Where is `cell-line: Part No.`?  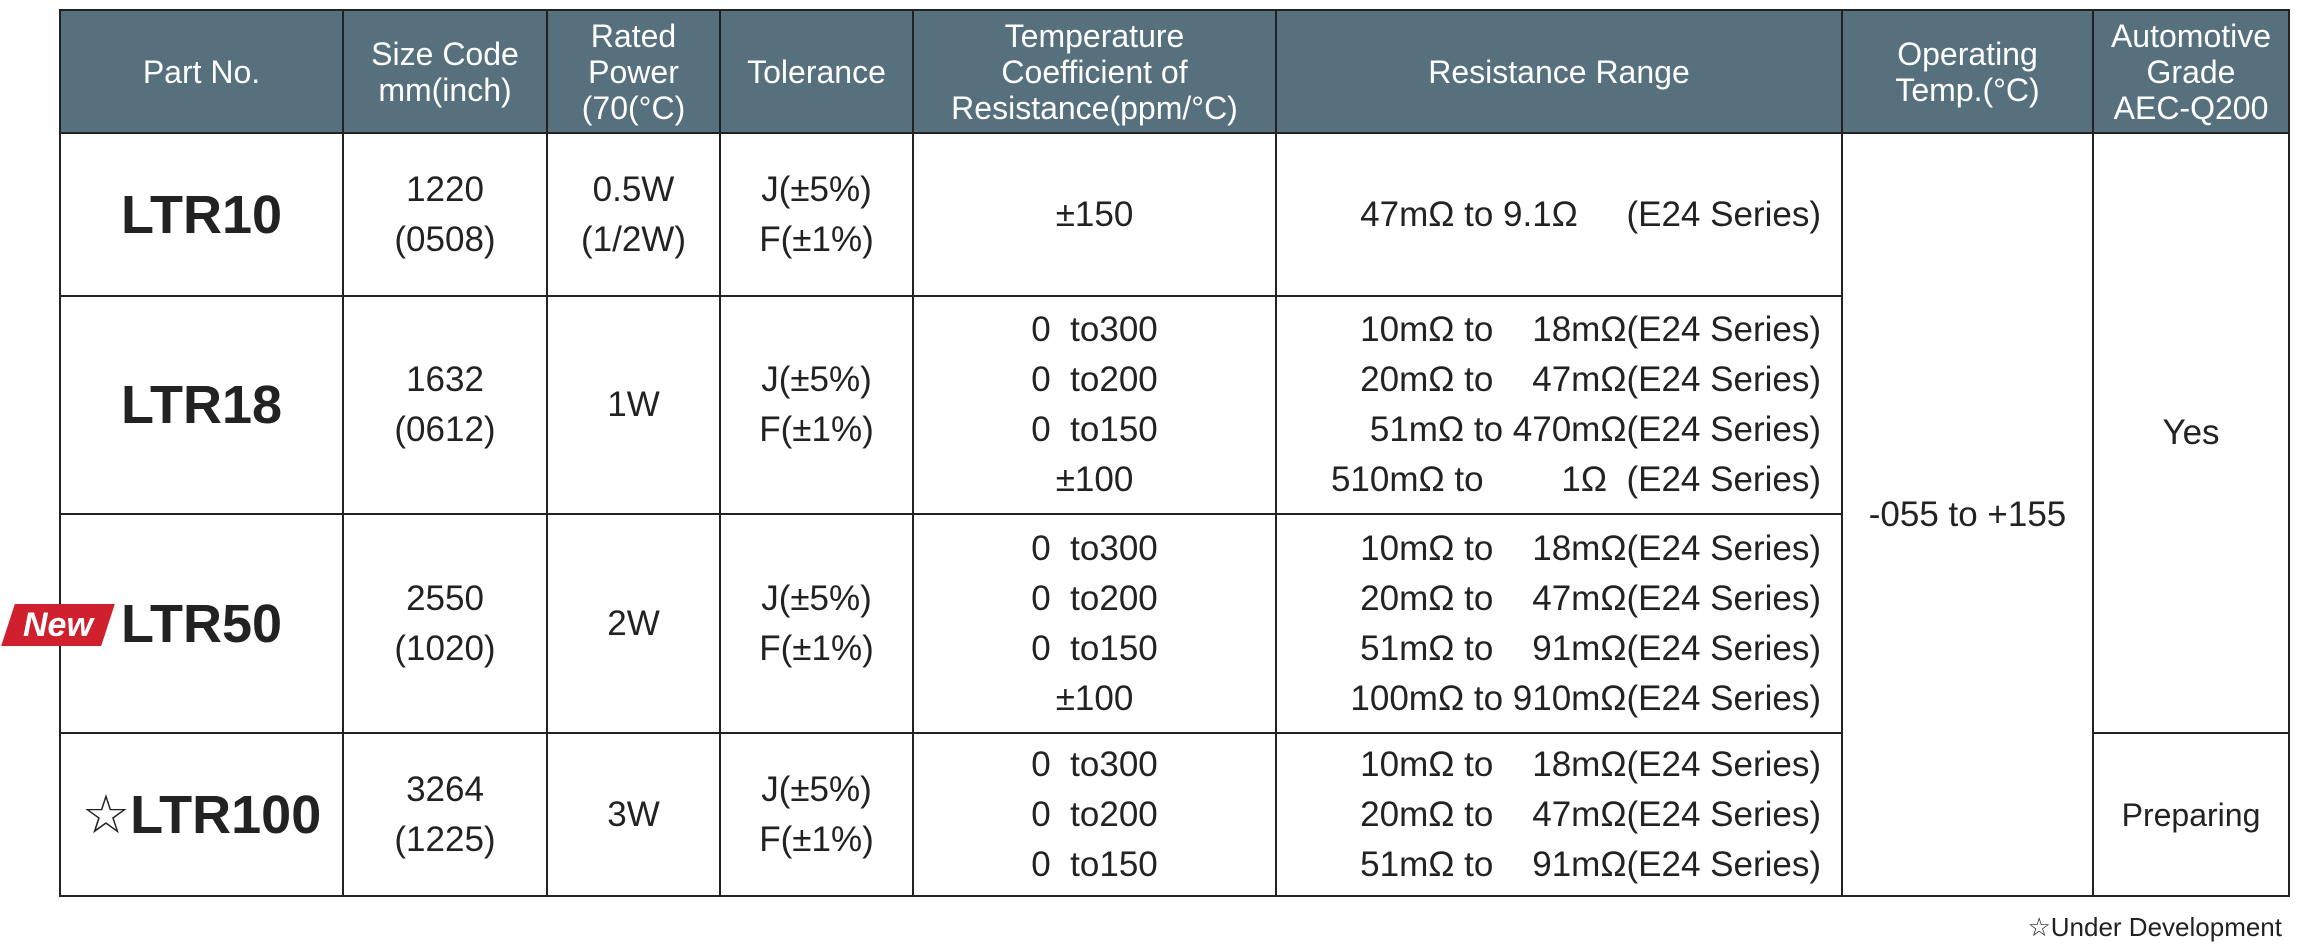 cell-line: Part No. is located at coordinates (201, 71).